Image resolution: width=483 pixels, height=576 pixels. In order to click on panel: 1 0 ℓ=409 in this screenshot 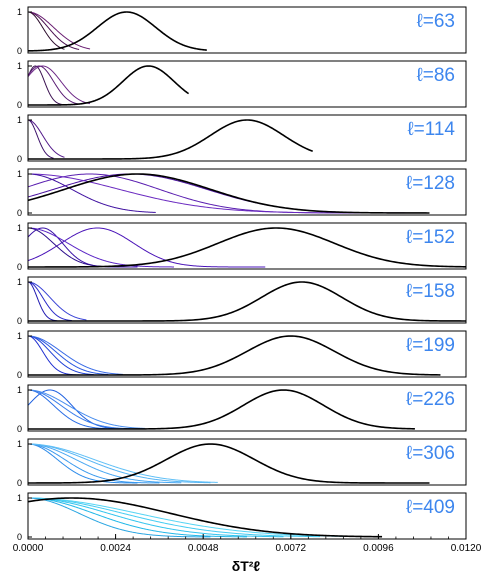, I will do `click(242, 517)`.